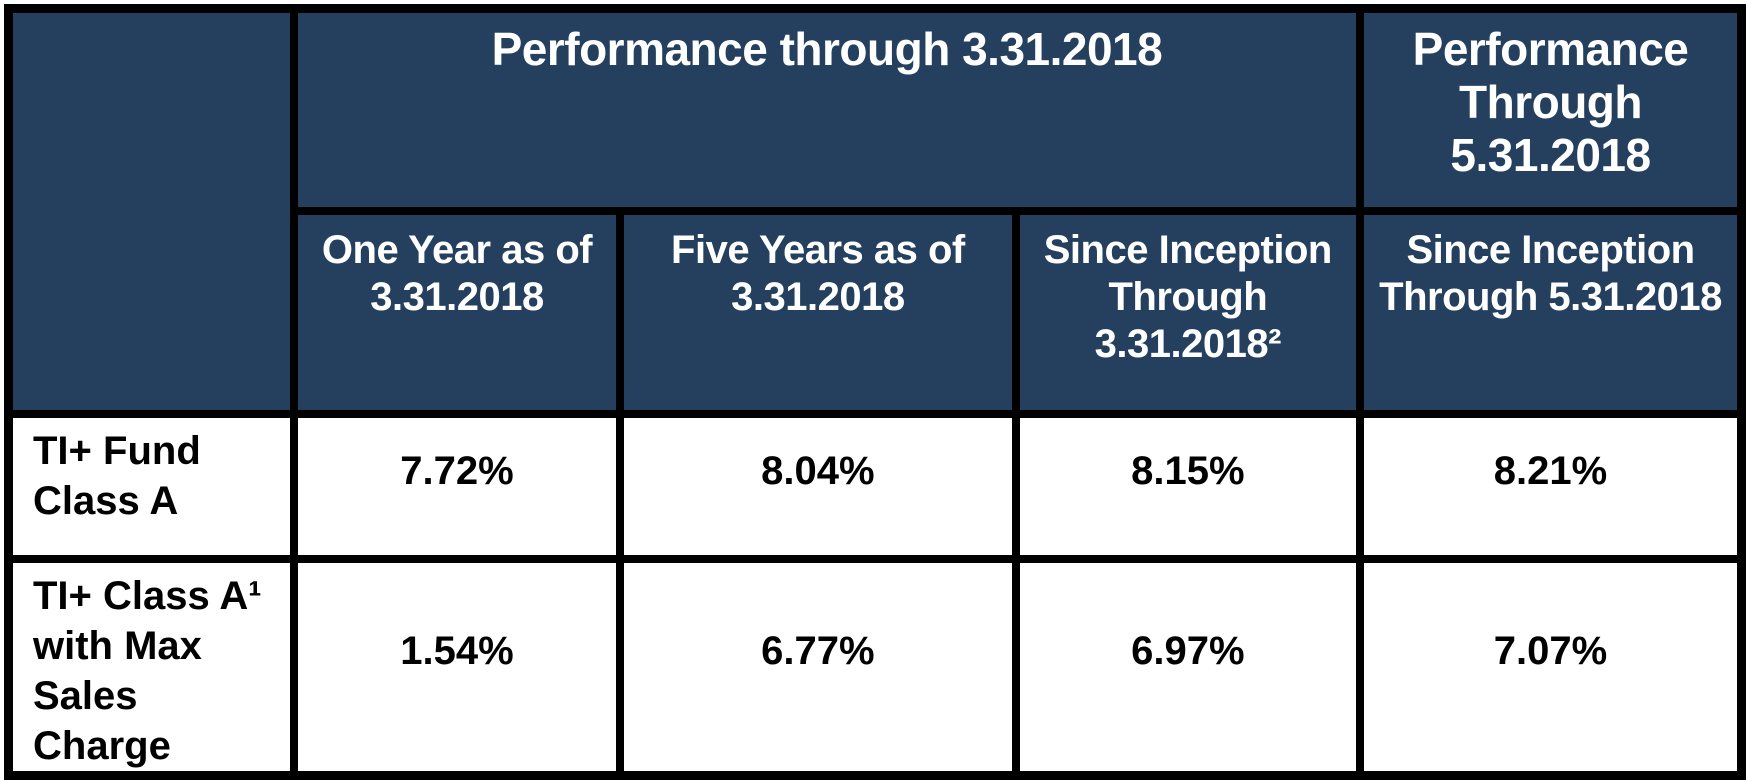 This screenshot has width=1748, height=780. What do you see at coordinates (151, 211) in the screenshot?
I see `corner-cell` at bounding box center [151, 211].